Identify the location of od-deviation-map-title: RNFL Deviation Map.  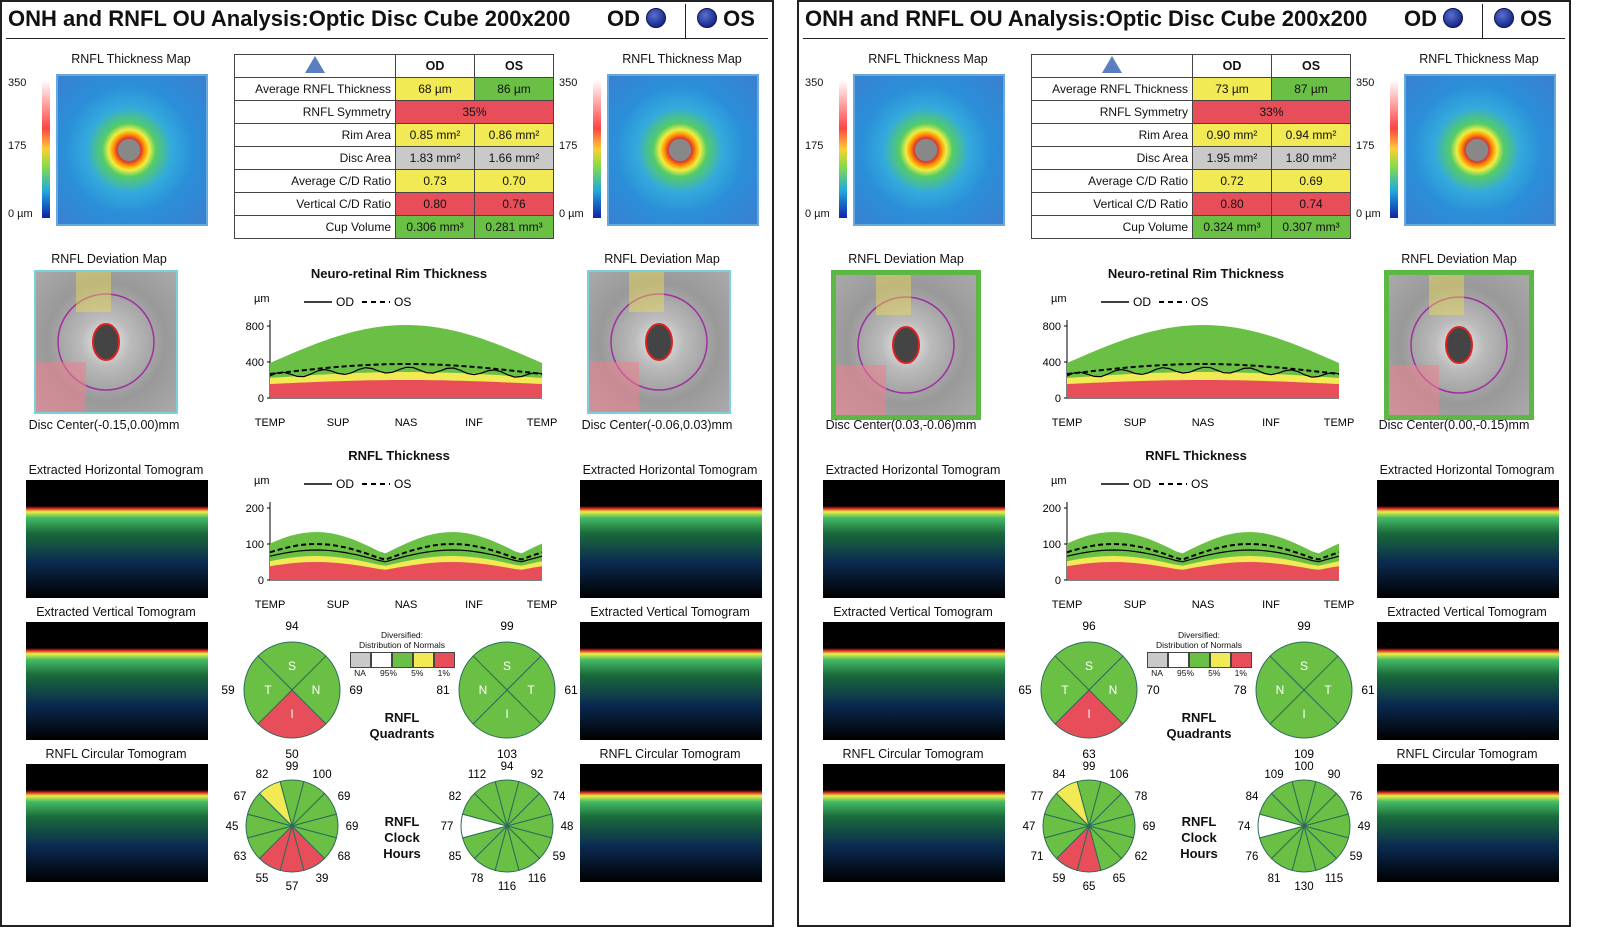
(109, 259).